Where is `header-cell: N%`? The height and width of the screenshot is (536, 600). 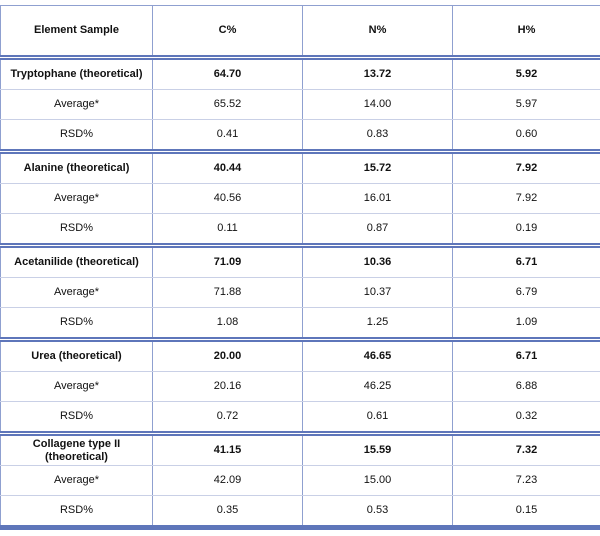
header-cell: N% is located at coordinates (377, 31).